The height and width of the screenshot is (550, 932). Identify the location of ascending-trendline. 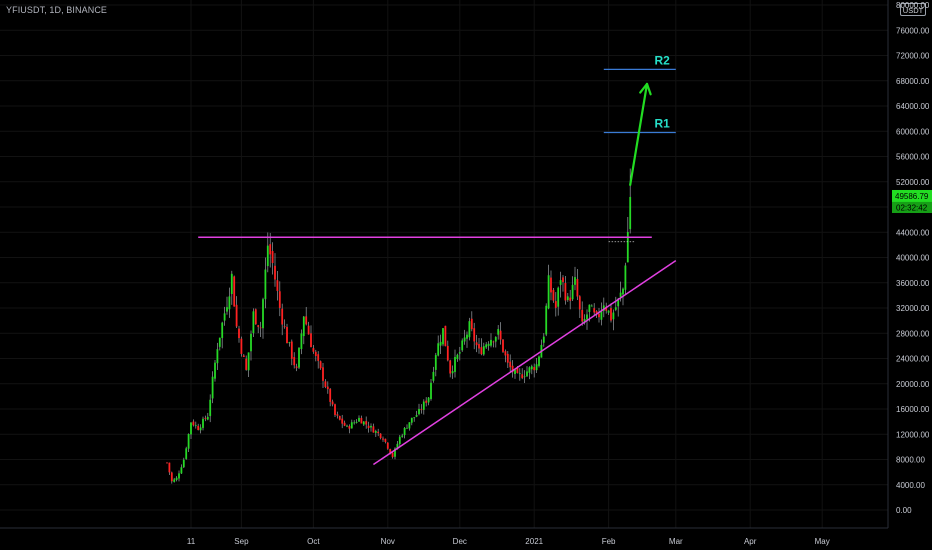
(524, 363).